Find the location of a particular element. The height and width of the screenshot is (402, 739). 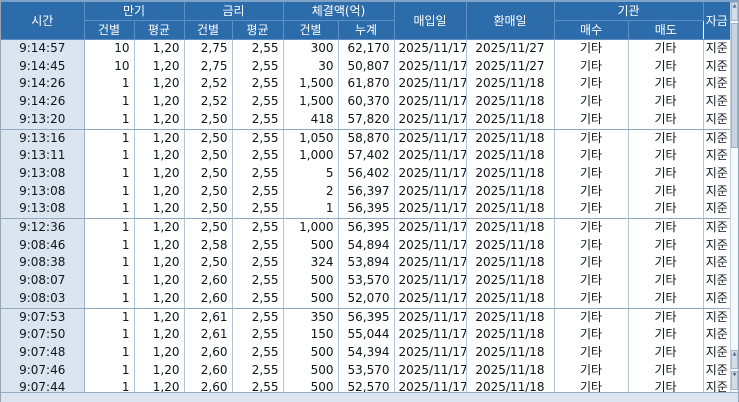

cell: 54,394 is located at coordinates (366, 352).